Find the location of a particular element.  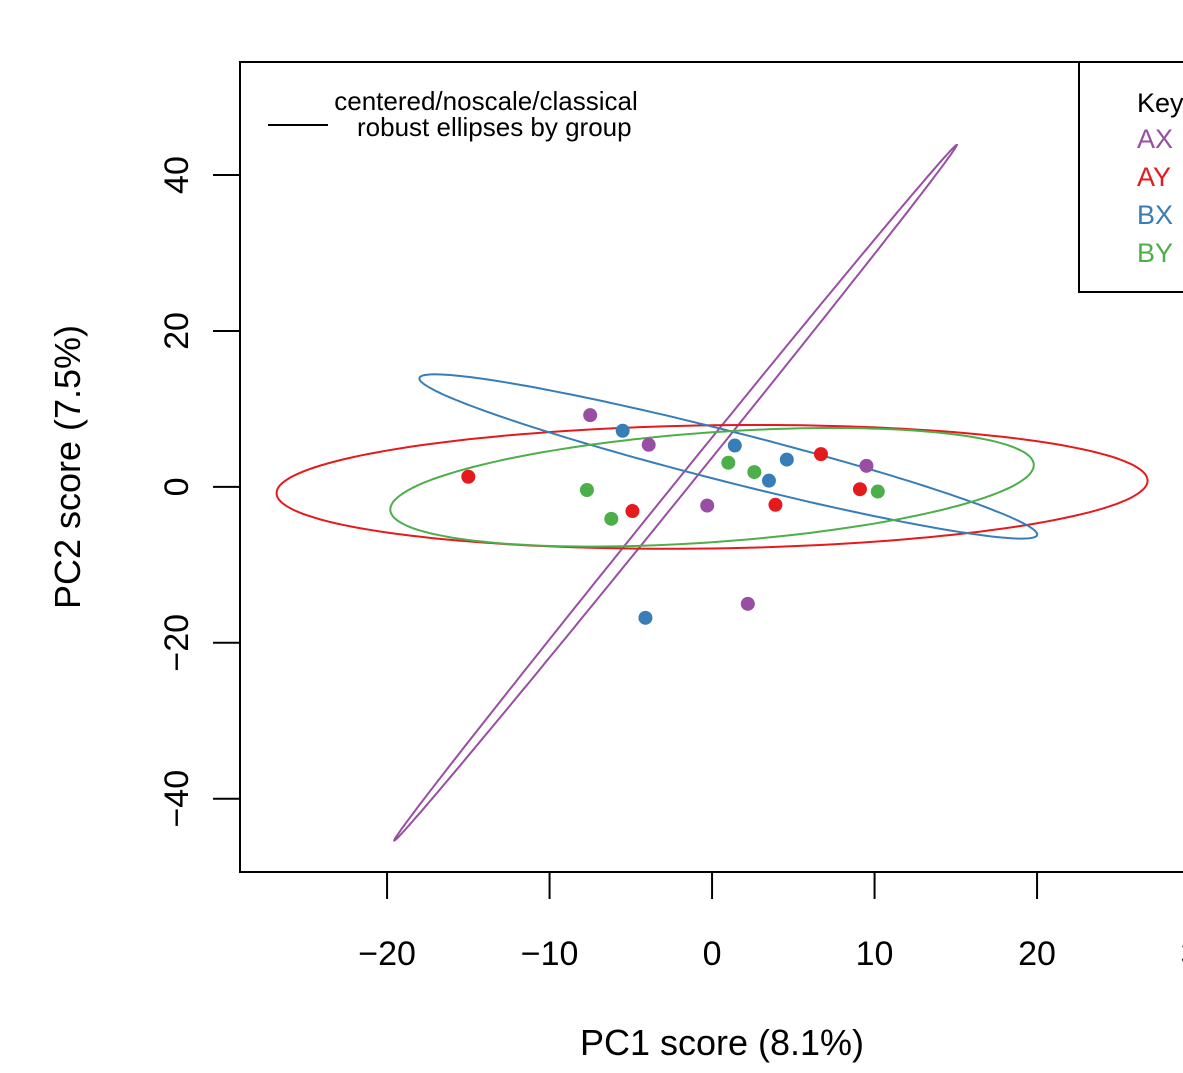

y-axis-label: PC2 score (7.5%) is located at coordinates (67, 467).